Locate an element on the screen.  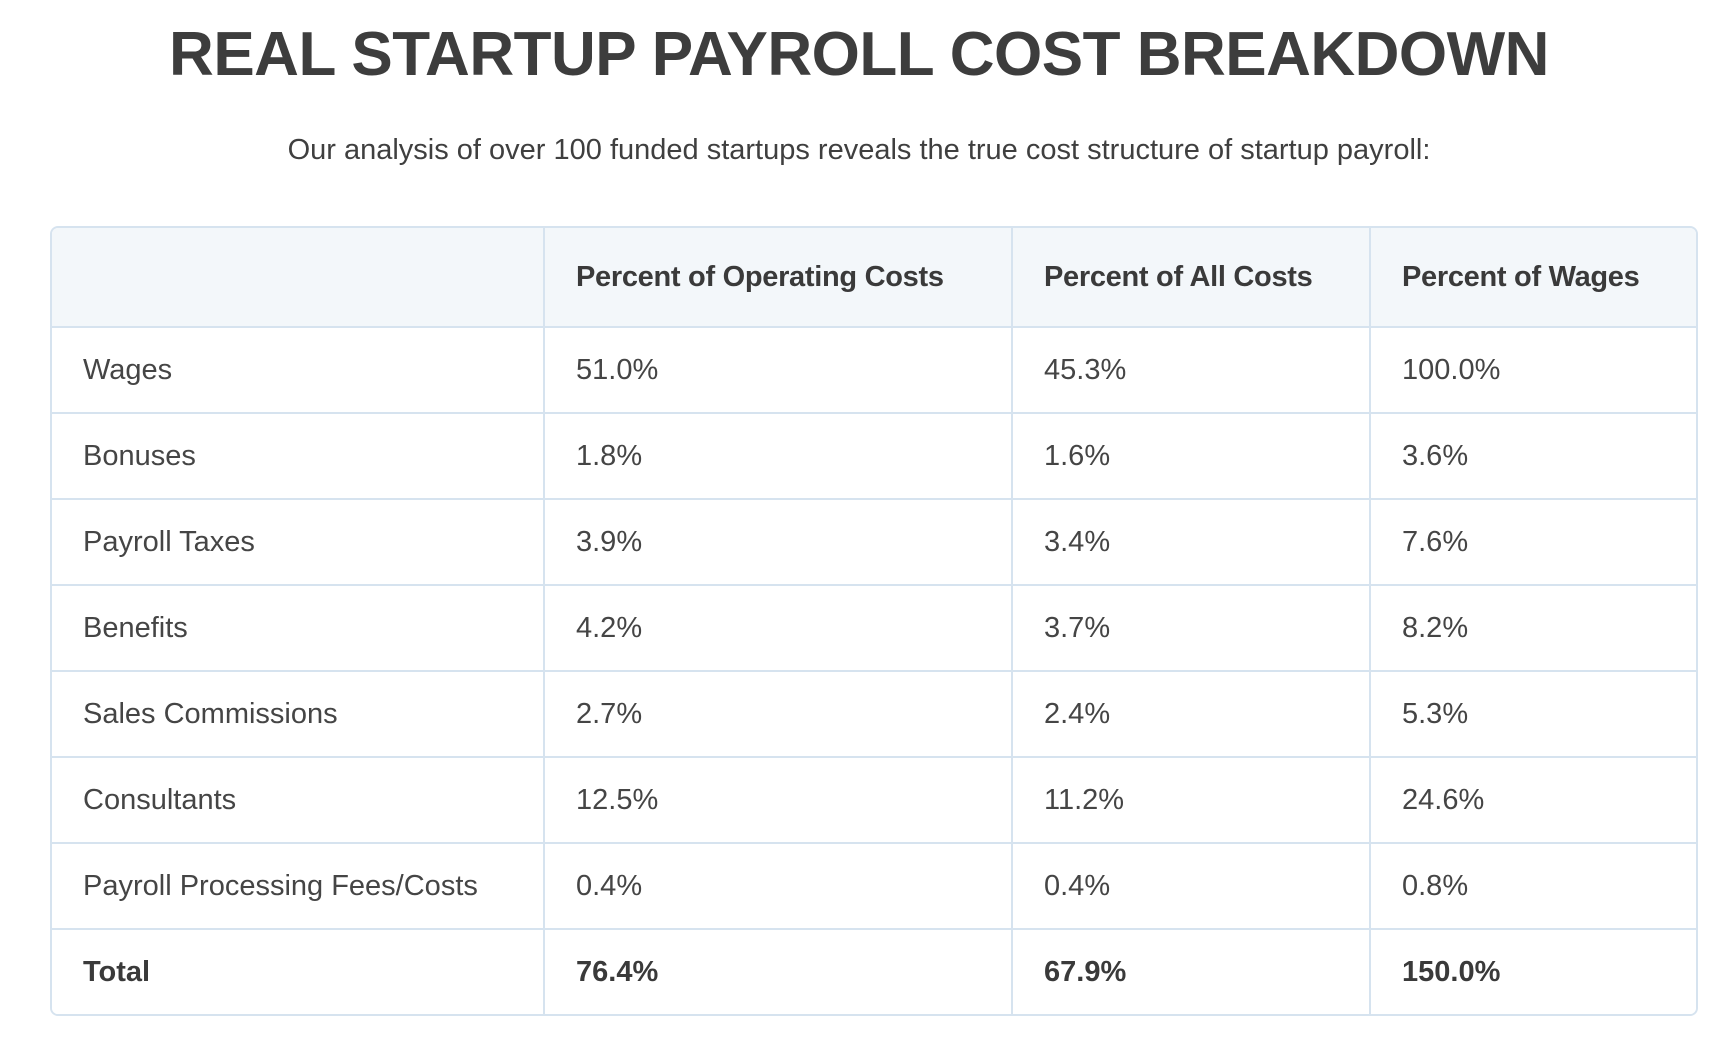
table-row-consultants: Consultants 12.5% 11.2% 24.6% is located at coordinates (874, 800).